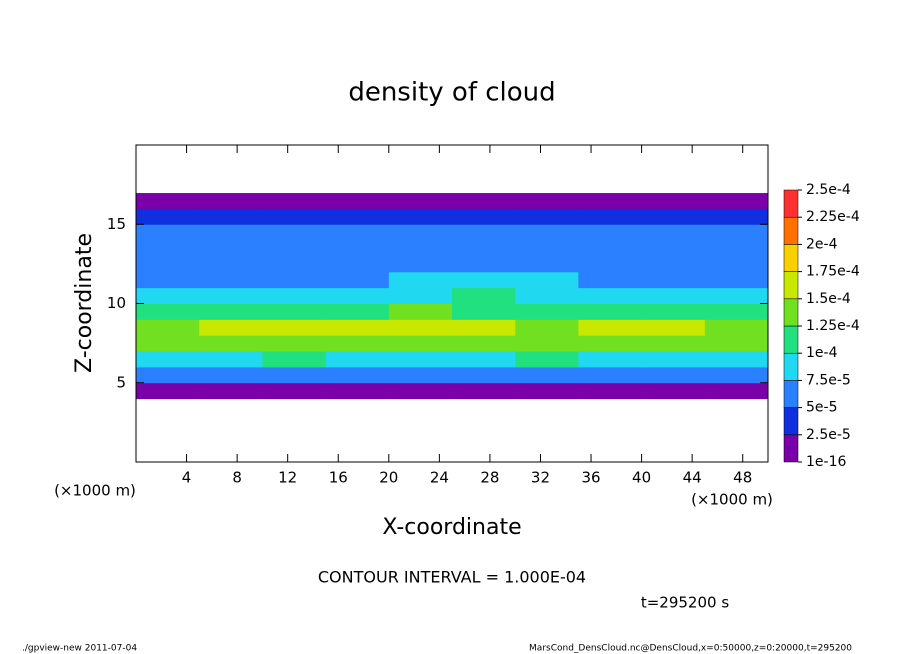  I want to click on x-tick-label: 36, so click(590, 478).